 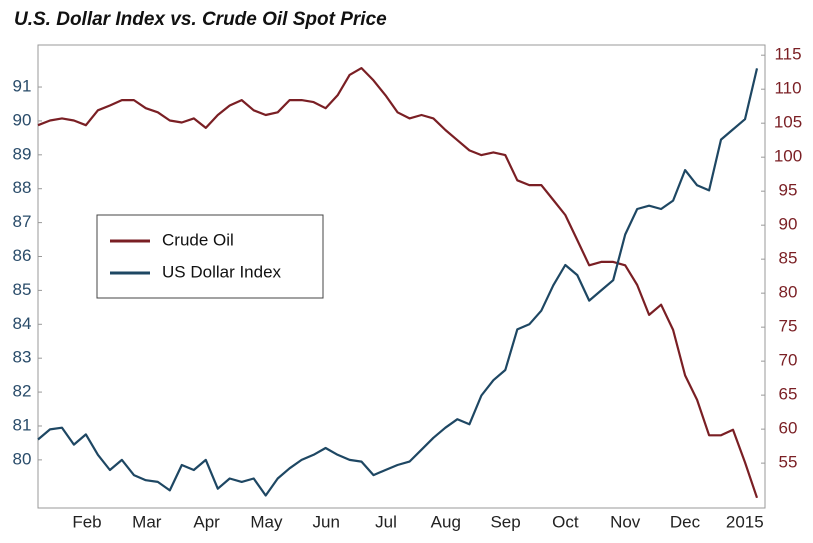 I want to click on y2-tick-label: 75, so click(x=788, y=326).